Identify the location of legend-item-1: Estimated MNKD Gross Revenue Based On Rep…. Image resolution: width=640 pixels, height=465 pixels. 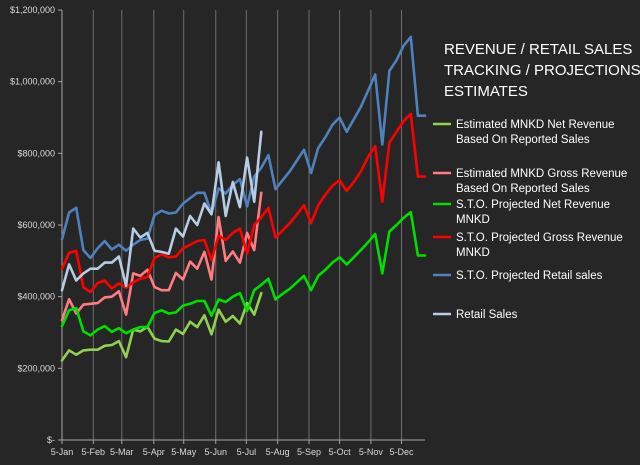
(530, 181).